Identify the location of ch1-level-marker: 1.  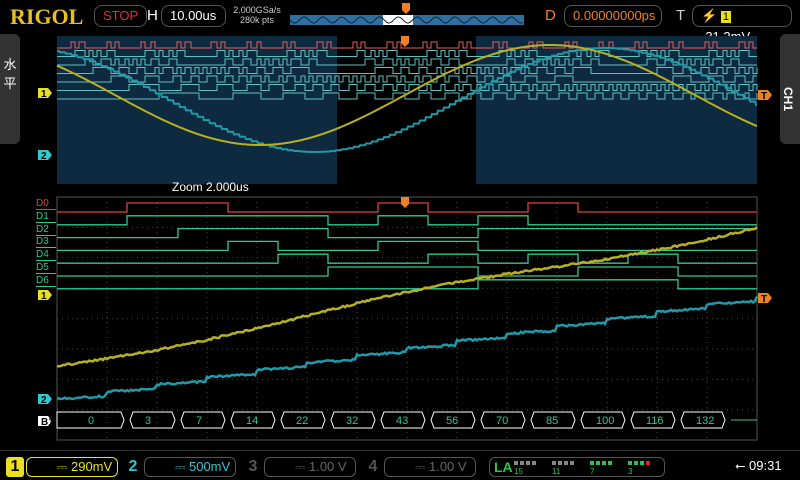
(45, 296).